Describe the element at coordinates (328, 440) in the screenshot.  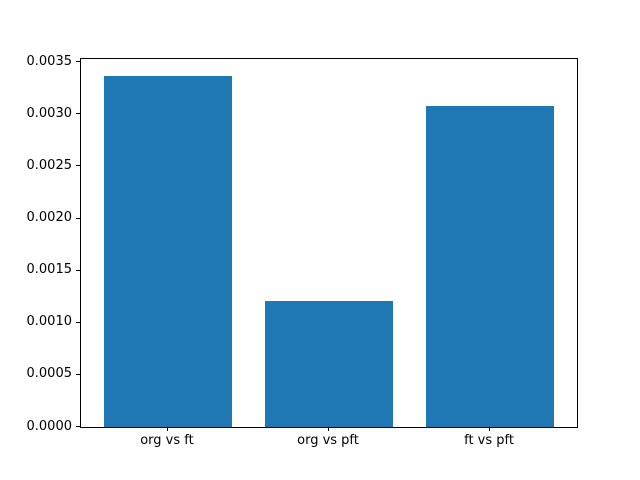
I see `x-tick-label: org vs pft` at that location.